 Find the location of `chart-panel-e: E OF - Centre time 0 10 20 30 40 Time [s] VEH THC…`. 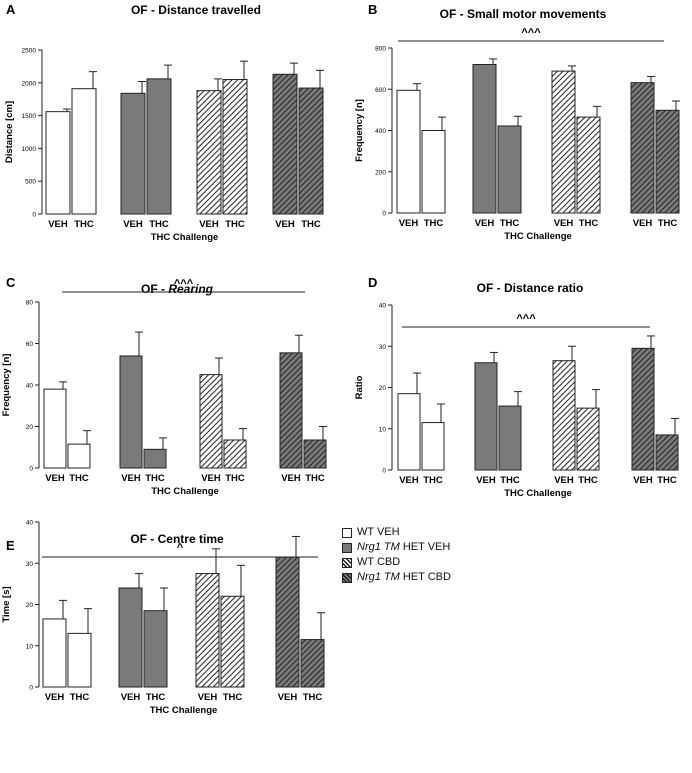

chart-panel-e: E OF - Centre time 0 10 20 30 40 Time [s] VEH THC… is located at coordinates (163, 618).